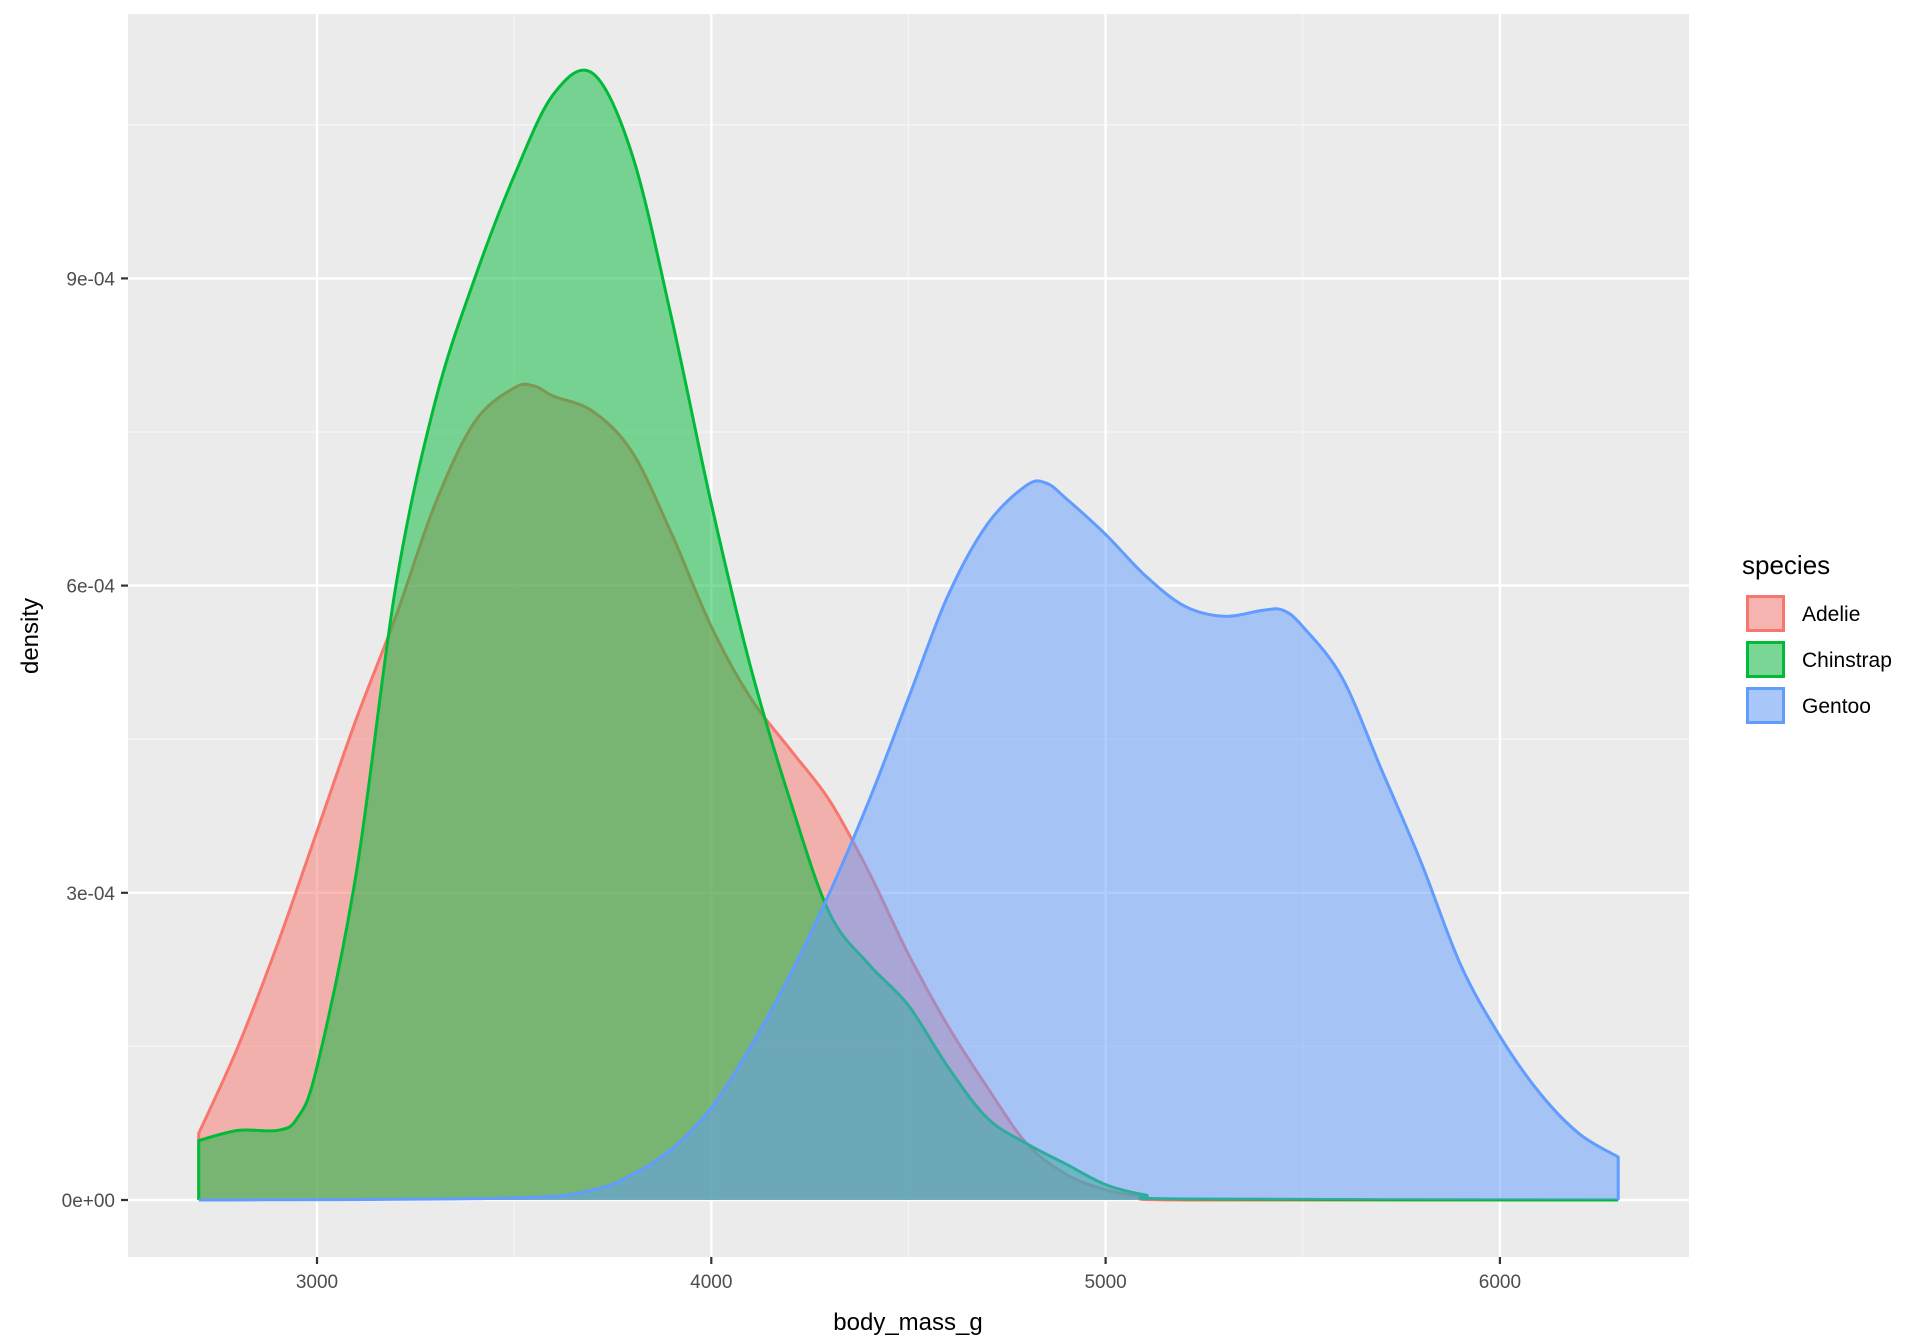 The image size is (1920, 1344). What do you see at coordinates (1500, 1282) in the screenshot?
I see `x-tick-label: 6000` at bounding box center [1500, 1282].